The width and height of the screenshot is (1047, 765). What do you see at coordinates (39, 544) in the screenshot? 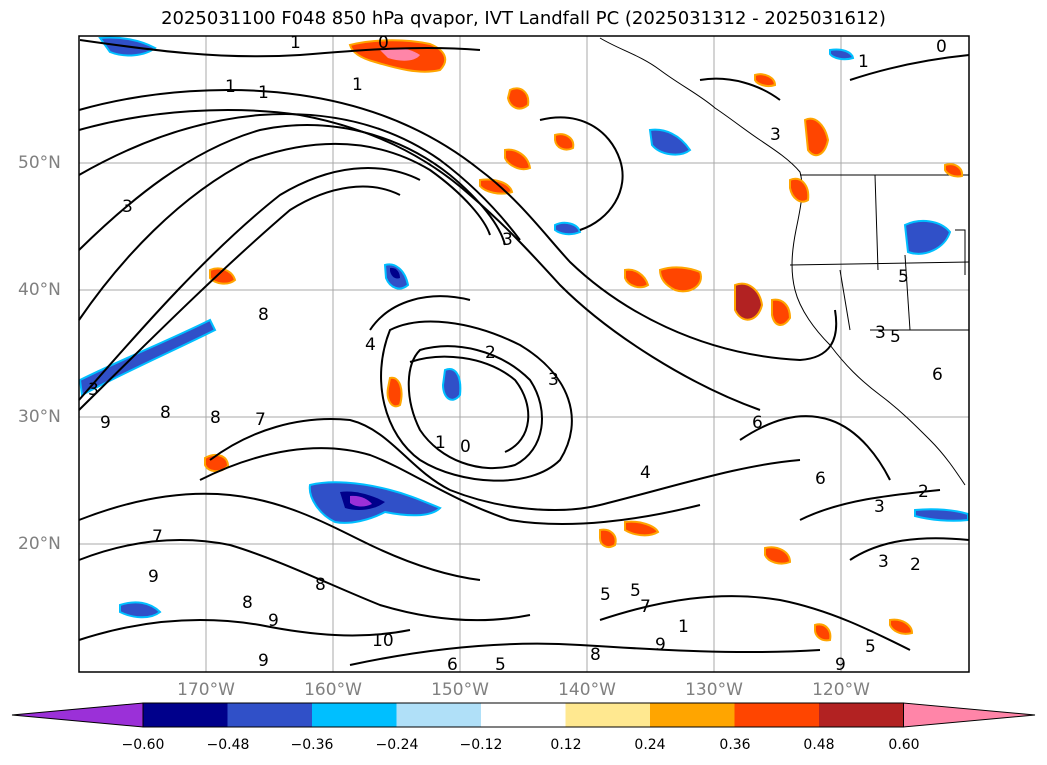
I see `lat-label: 20°N` at bounding box center [39, 544].